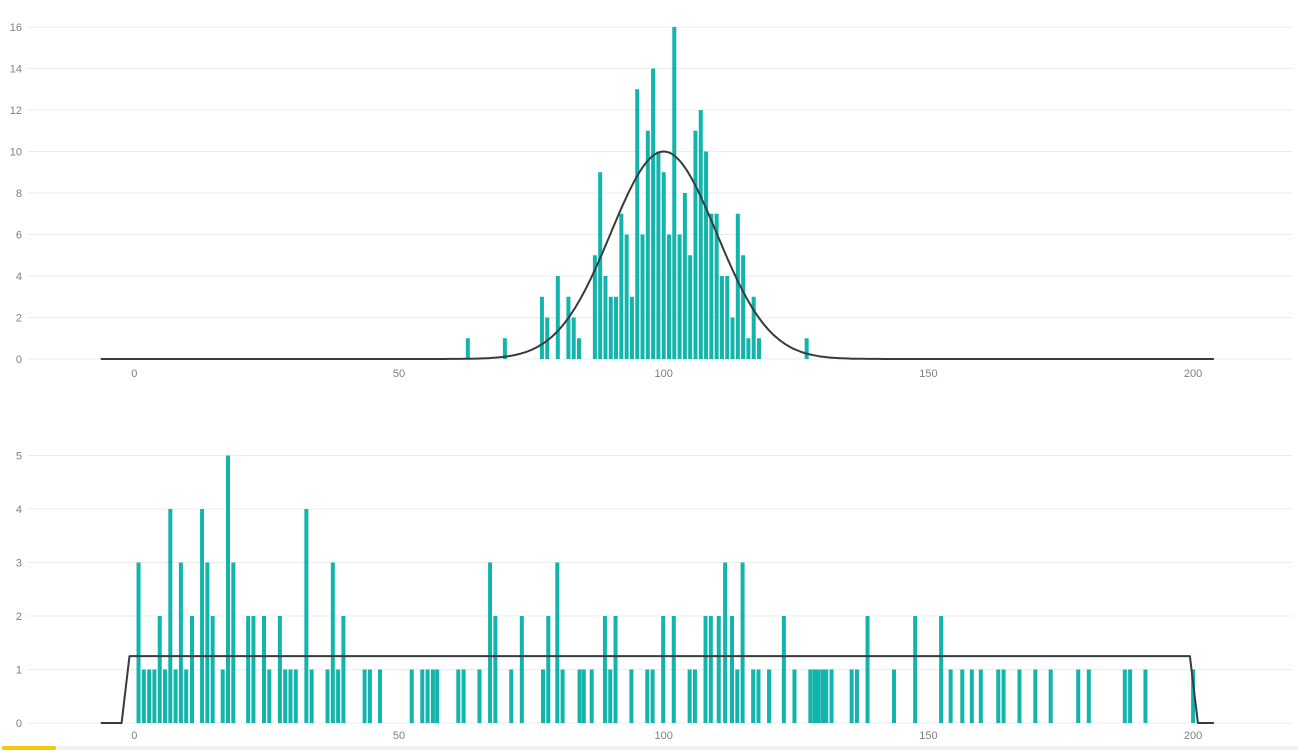 The image size is (1300, 752). Describe the element at coordinates (650, 748) in the screenshot. I see `horizontal-scrollbar-track` at that location.